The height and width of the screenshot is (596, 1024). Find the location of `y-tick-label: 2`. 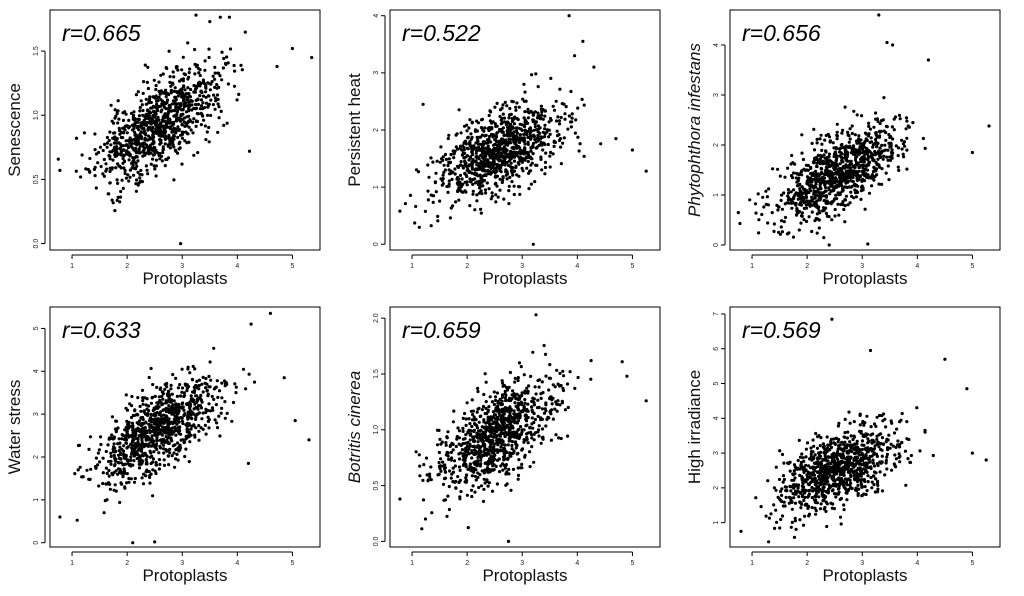

y-tick-label: 2 is located at coordinates (716, 145).